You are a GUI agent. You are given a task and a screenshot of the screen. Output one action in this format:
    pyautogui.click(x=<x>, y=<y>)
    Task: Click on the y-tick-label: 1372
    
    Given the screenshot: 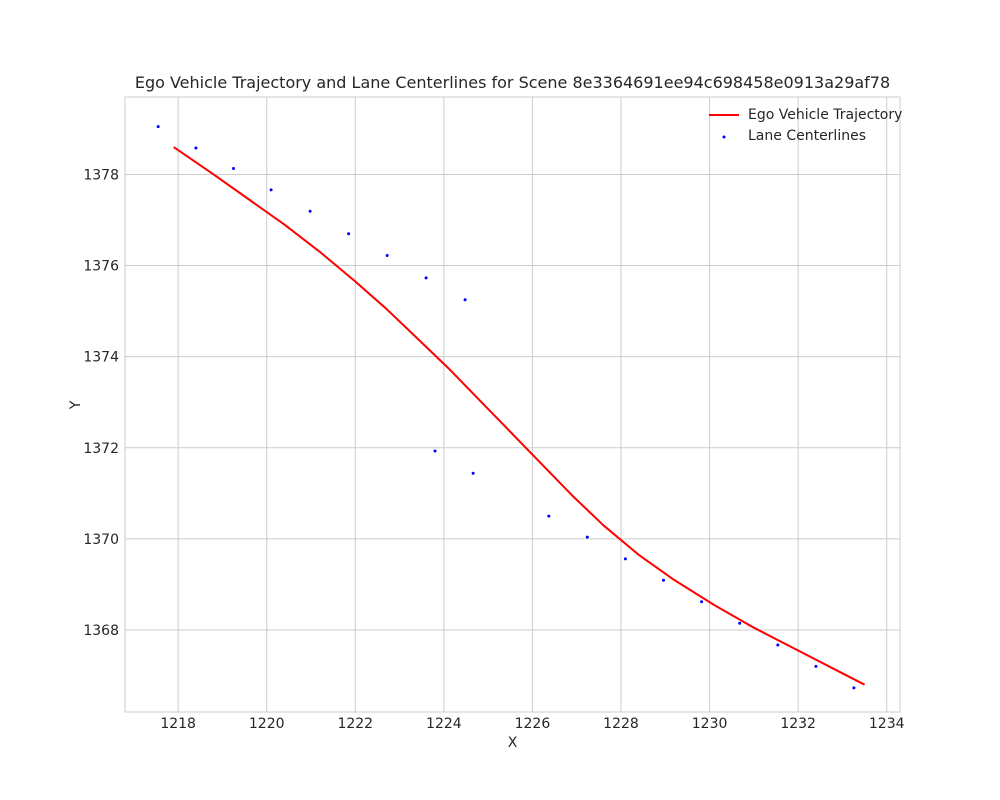 What is the action you would take?
    pyautogui.click(x=101, y=449)
    